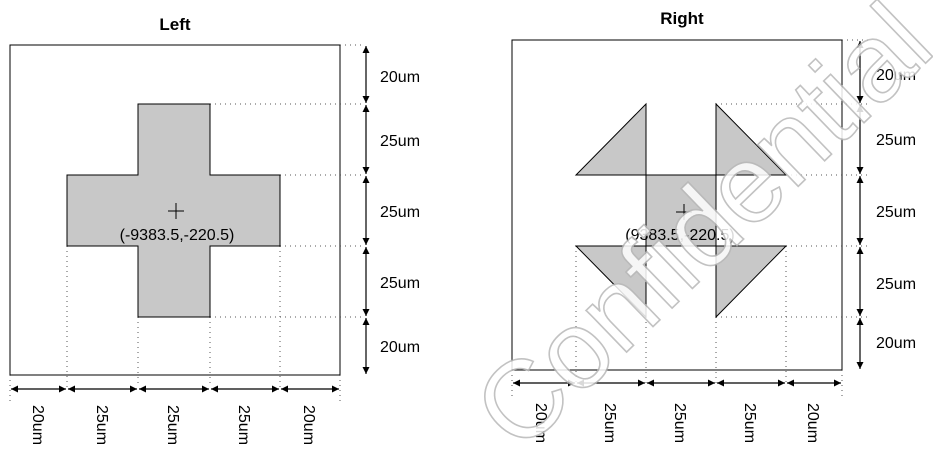 The width and height of the screenshot is (933, 459). Describe the element at coordinates (37, 425) in the screenshot. I see `left-dim-h-1: 20um` at that location.